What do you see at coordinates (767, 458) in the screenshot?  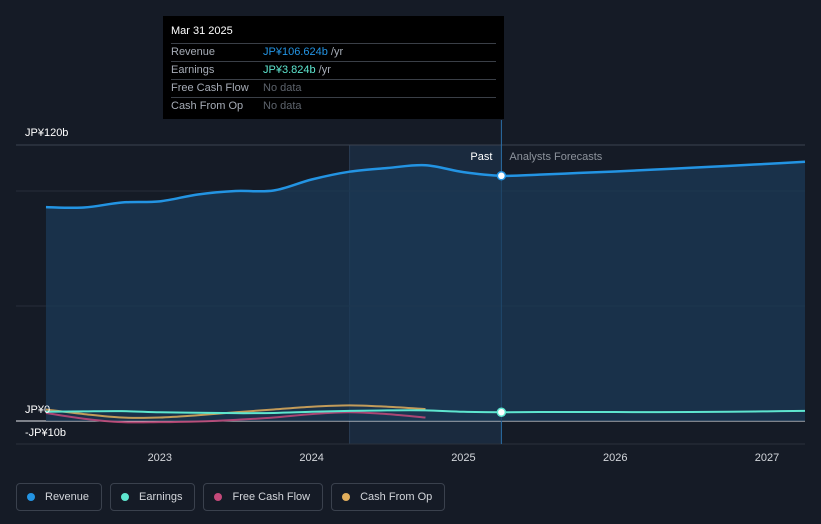 I see `x-tick-label: 2027` at bounding box center [767, 458].